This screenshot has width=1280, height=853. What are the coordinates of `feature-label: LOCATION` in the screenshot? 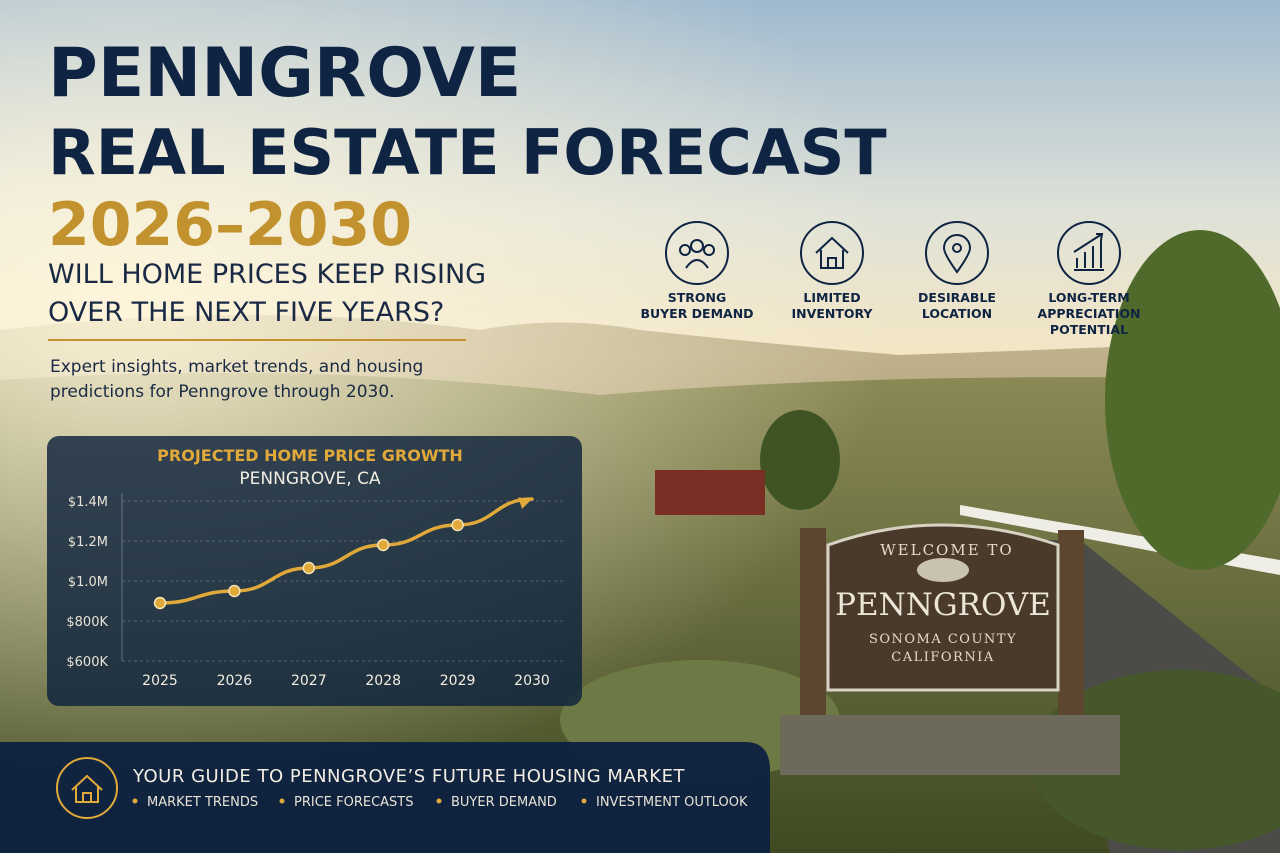 It's located at (957, 313).